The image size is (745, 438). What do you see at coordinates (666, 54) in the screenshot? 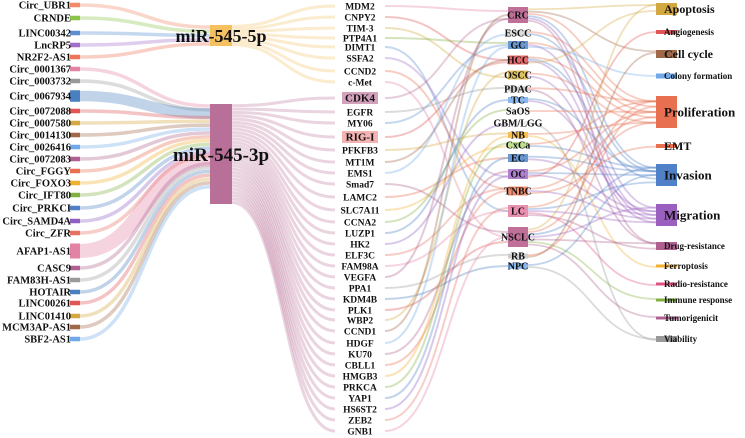
I see `phenotype-bar-cell-cycle` at bounding box center [666, 54].